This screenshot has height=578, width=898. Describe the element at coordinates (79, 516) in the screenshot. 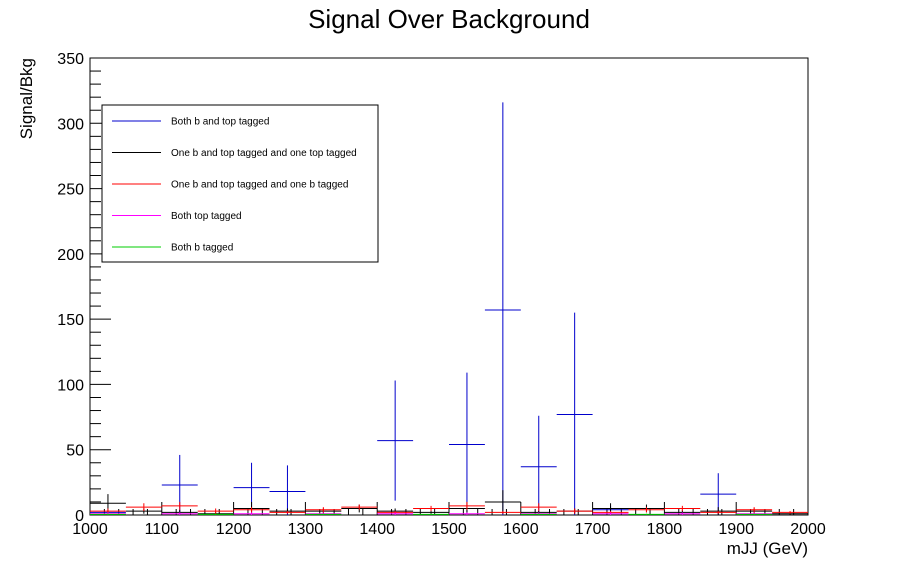

I see `y-tick-label: 0` at that location.